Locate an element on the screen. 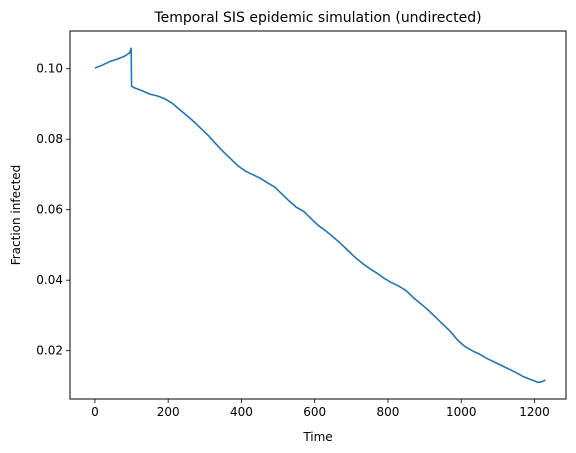 The image size is (576, 453). y-axis-label: Fraction infected is located at coordinates (16, 215).